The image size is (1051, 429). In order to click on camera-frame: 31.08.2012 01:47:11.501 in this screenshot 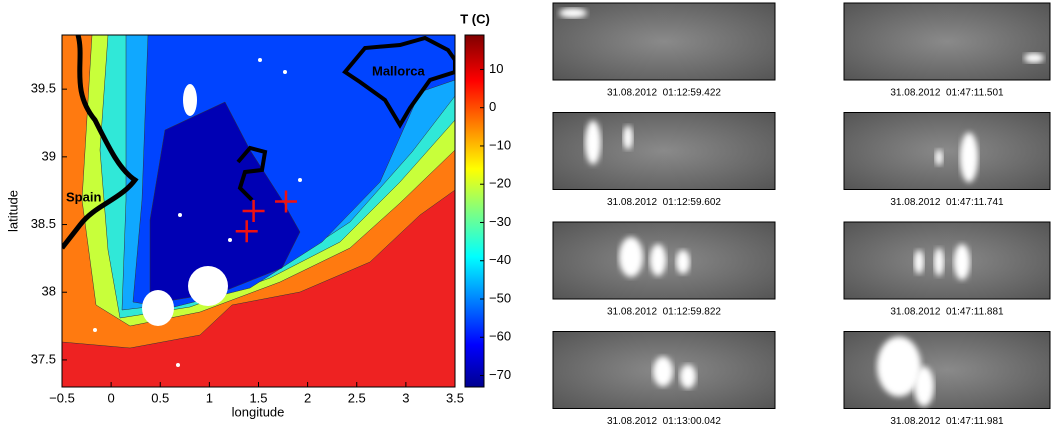, I will do `click(947, 50)`.